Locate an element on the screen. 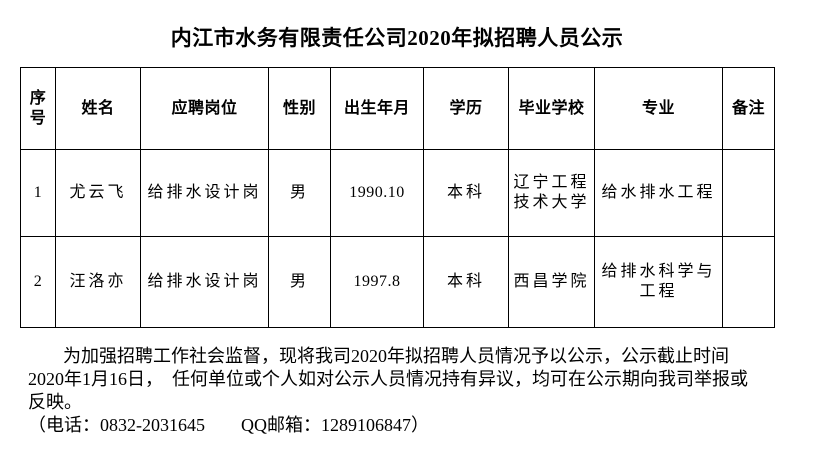 This screenshot has width=828, height=472. col-header-education: 学历 is located at coordinates (466, 108).